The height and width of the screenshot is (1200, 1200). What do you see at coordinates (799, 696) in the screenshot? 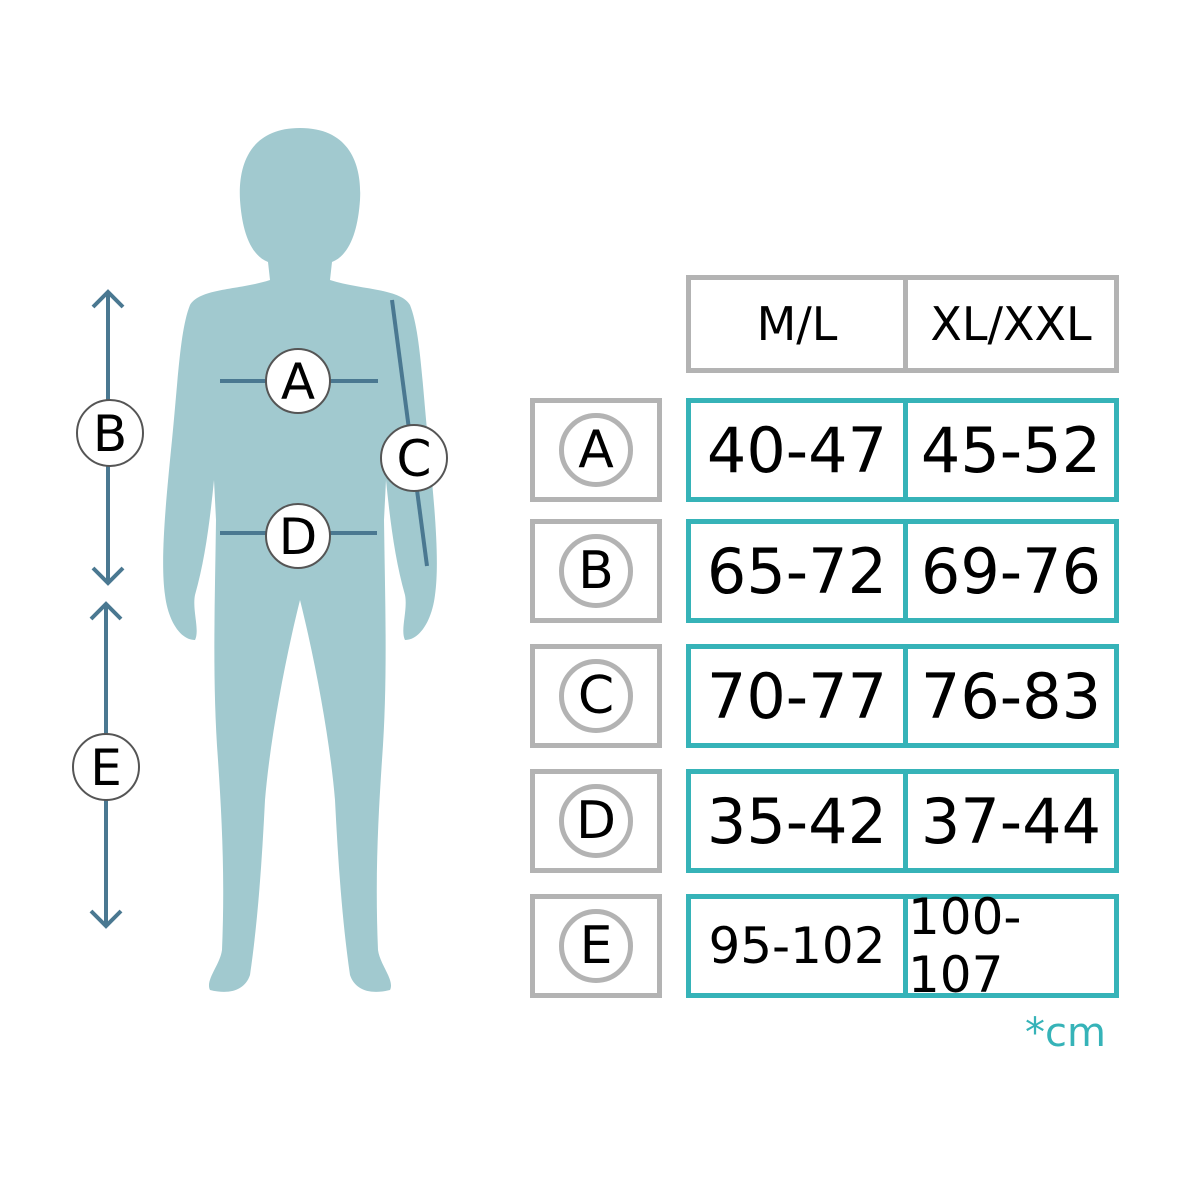
I see `cell-ml: 70-77` at bounding box center [799, 696].